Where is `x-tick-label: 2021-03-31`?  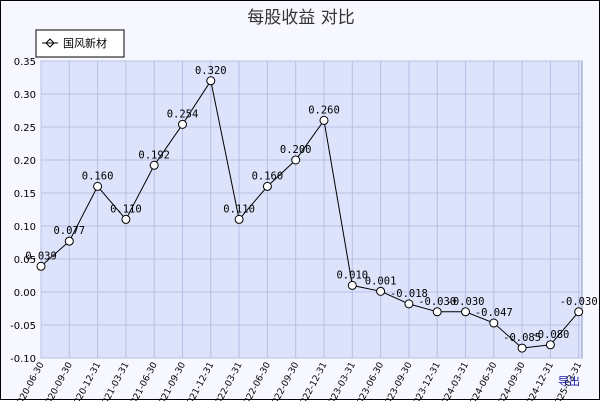
x-tick-label: 2021-03-31 is located at coordinates (114, 381).